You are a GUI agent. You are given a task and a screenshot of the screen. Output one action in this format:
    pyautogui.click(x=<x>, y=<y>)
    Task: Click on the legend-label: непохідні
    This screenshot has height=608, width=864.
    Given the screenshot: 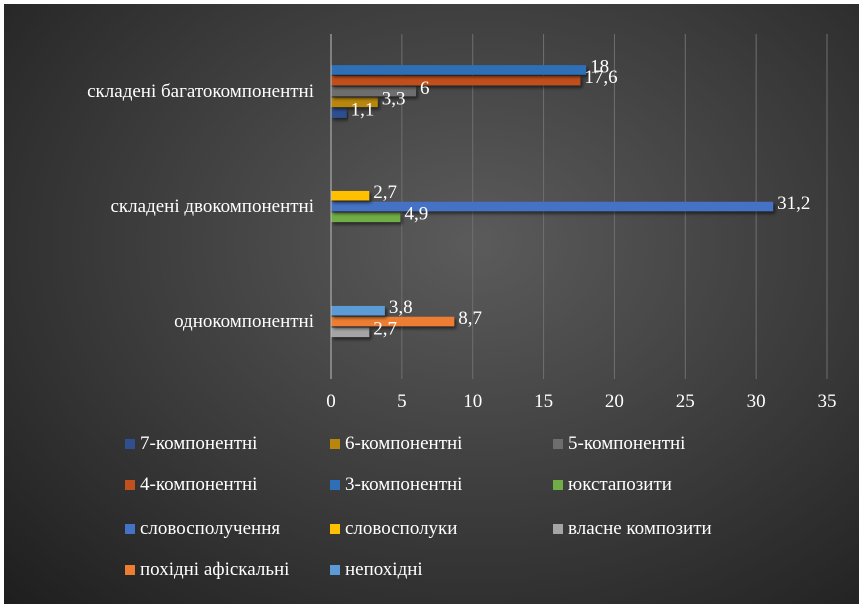 What is the action you would take?
    pyautogui.click(x=384, y=569)
    